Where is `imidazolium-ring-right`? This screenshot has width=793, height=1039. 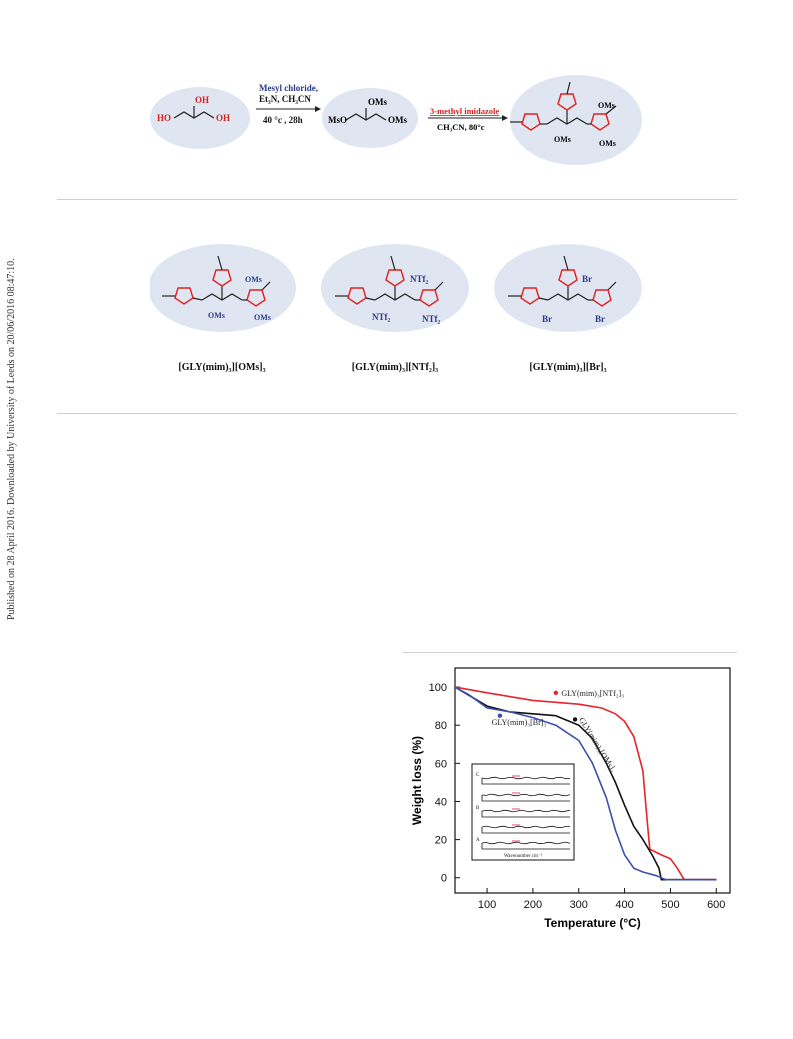
imidazolium-ring-right is located at coordinates (600, 122).